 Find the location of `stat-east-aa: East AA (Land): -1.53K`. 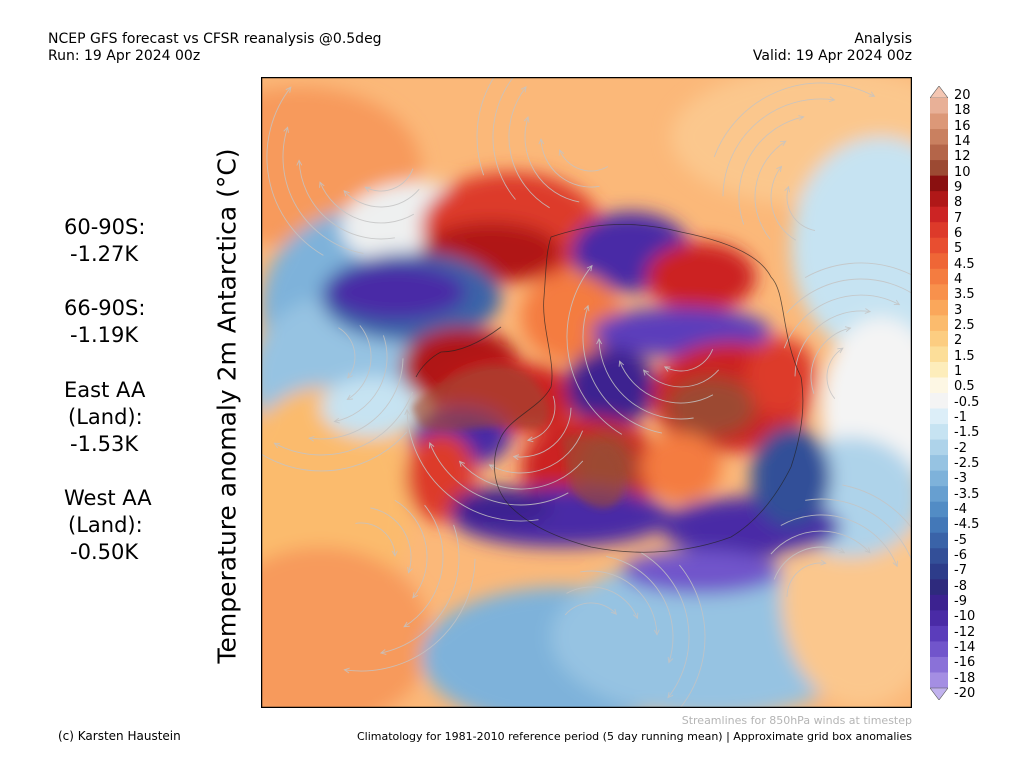

stat-east-aa: East AA (Land): -1.53K is located at coordinates (104, 417).